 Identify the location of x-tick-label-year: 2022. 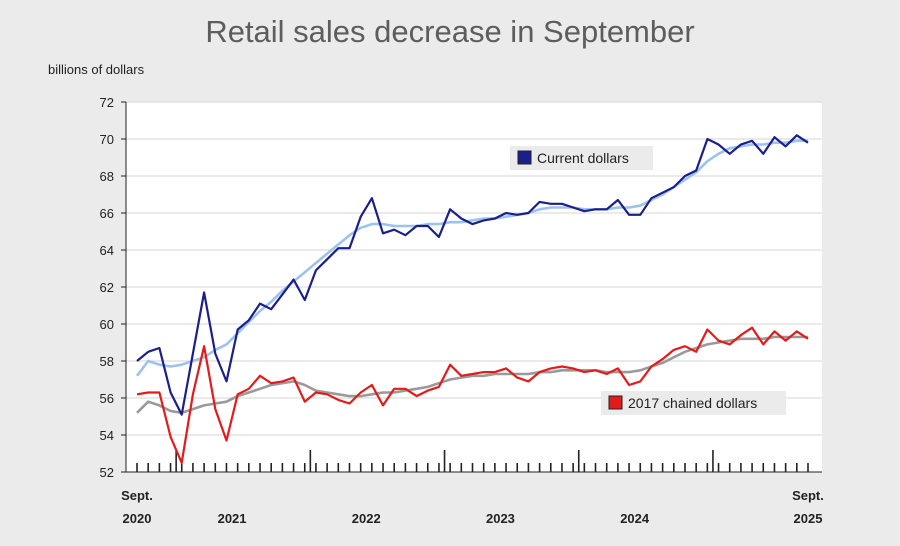
(366, 518).